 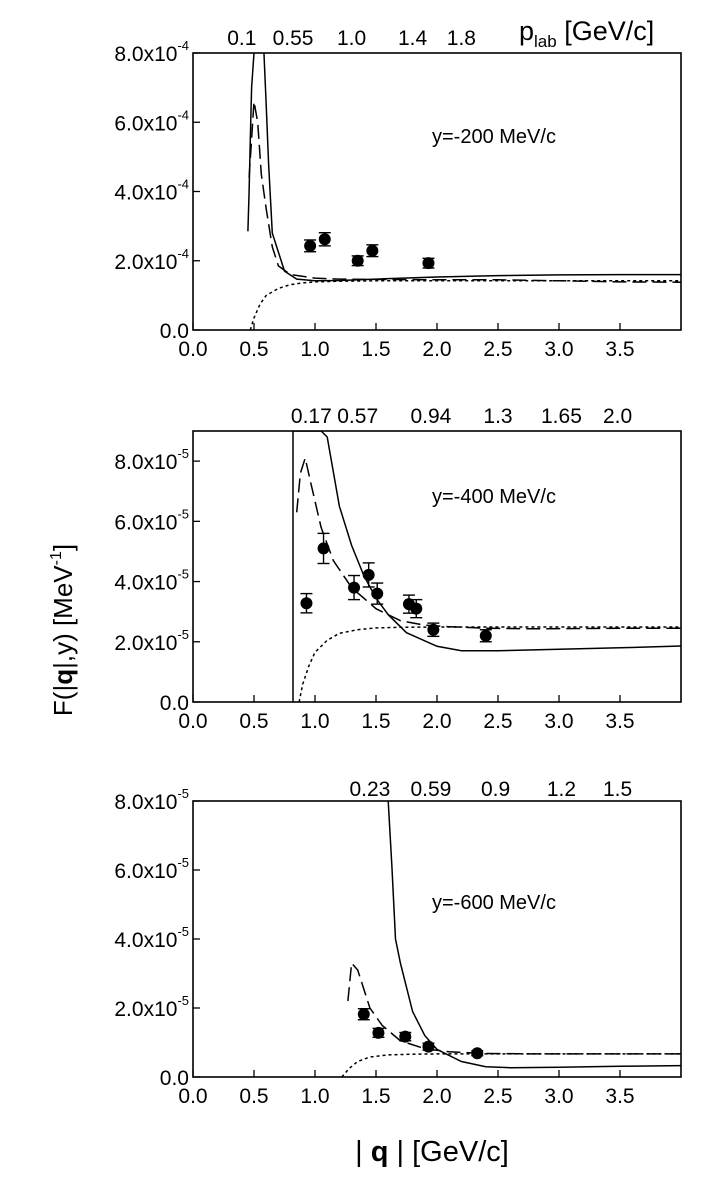 What do you see at coordinates (151, 191) in the screenshot?
I see `y-tick-label: 4.0x10⁻⁴` at bounding box center [151, 191].